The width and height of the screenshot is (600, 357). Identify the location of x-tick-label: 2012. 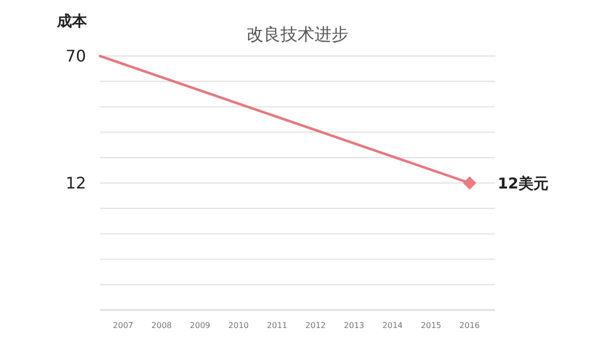
(315, 325).